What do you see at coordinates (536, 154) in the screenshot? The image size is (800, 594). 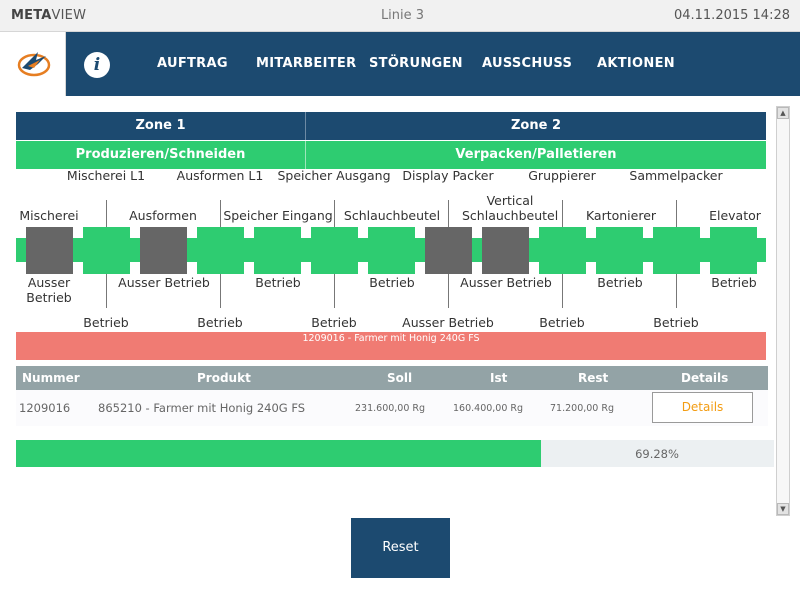 I see `zone-2-phase: Verpacken/Palletieren` at bounding box center [536, 154].